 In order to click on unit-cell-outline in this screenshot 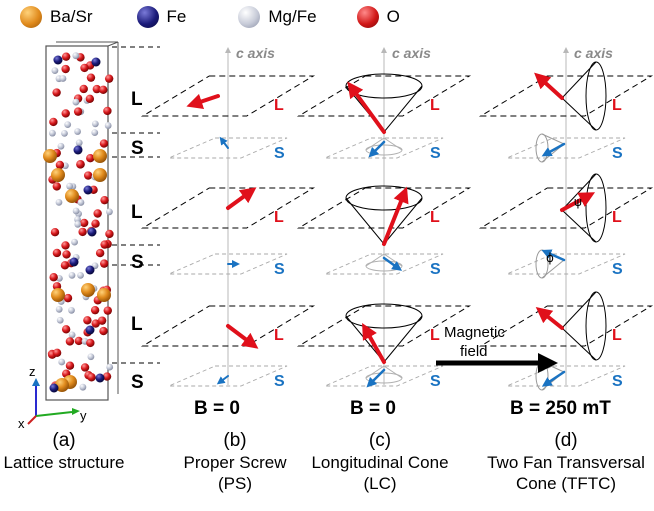, I will do `click(77, 223)`.